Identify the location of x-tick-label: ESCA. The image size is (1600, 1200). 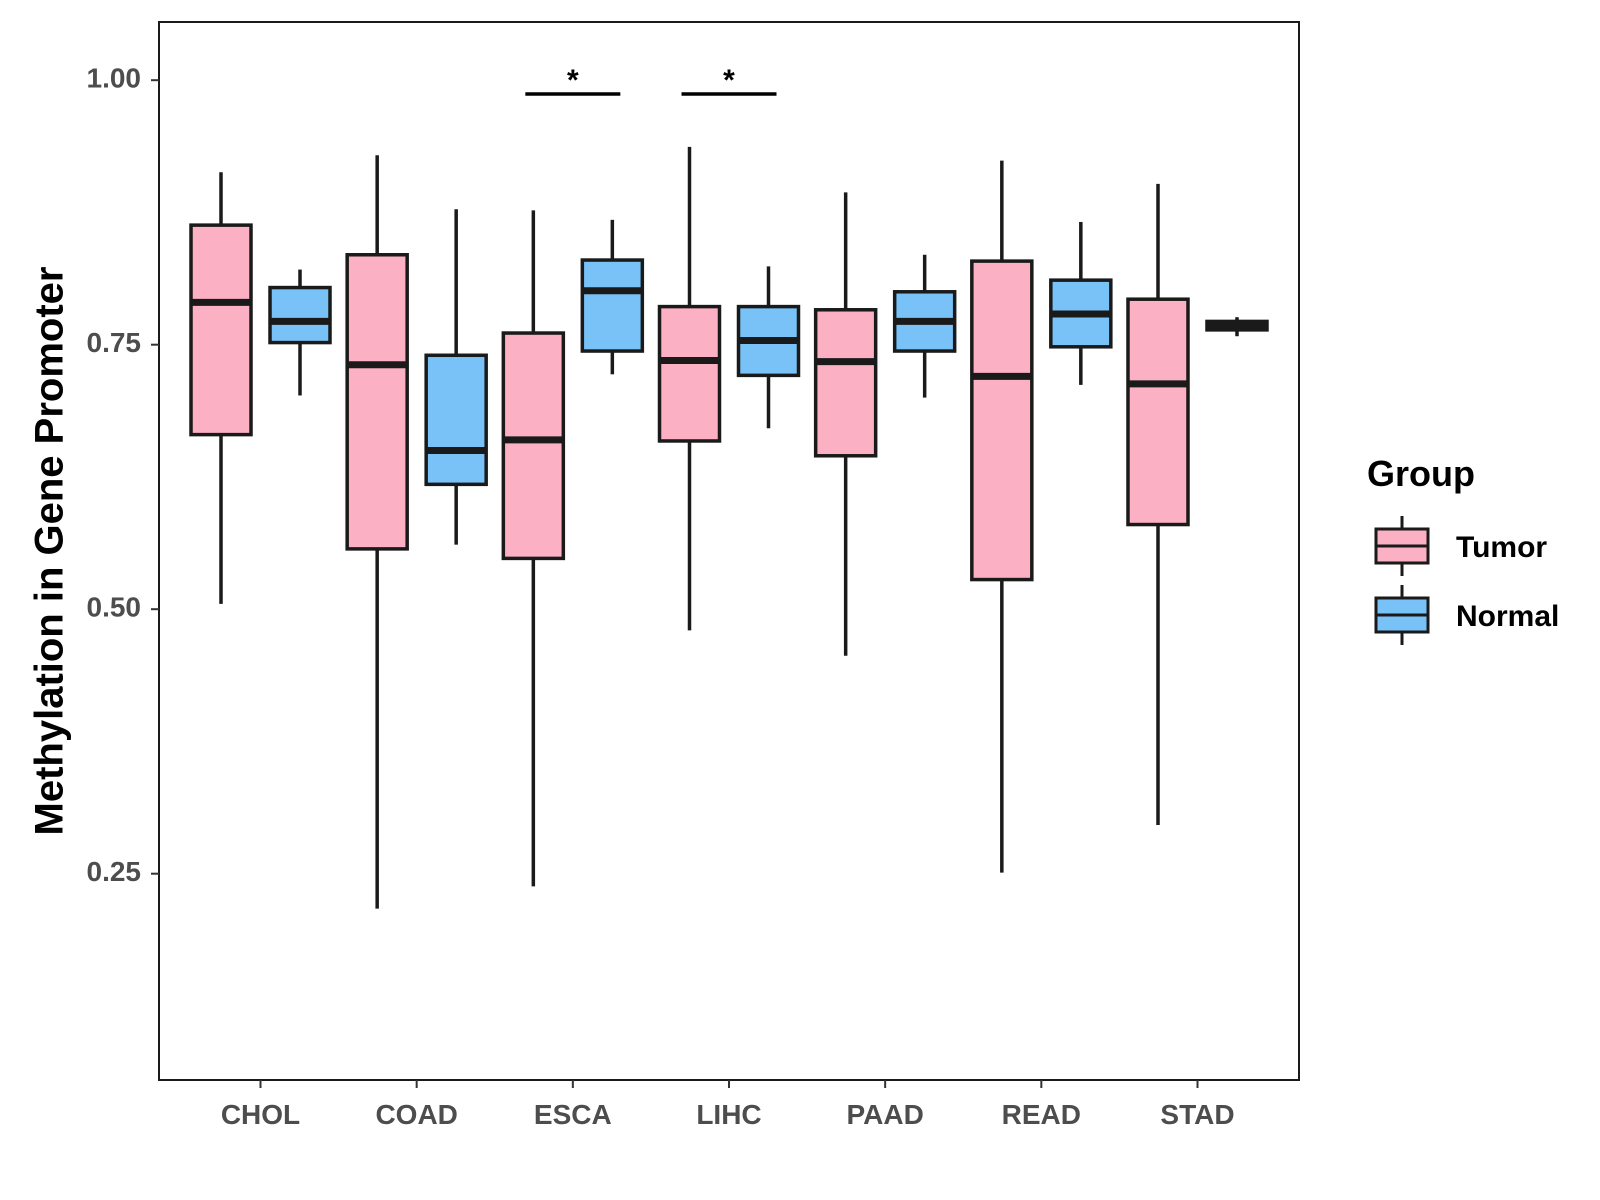
(573, 1114).